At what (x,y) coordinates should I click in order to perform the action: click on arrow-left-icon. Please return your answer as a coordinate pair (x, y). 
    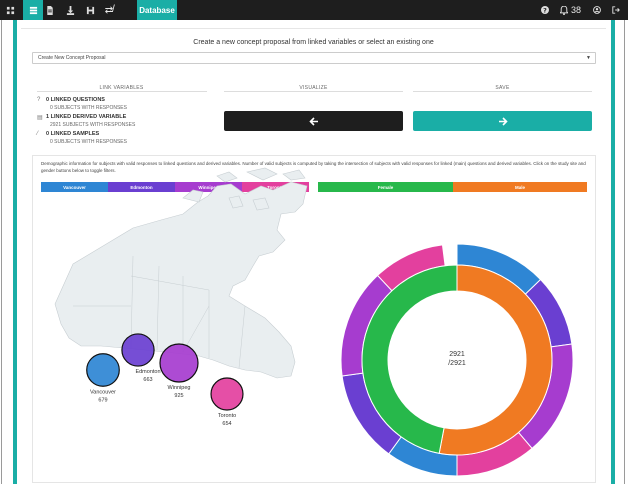
    Looking at the image, I should click on (313, 121).